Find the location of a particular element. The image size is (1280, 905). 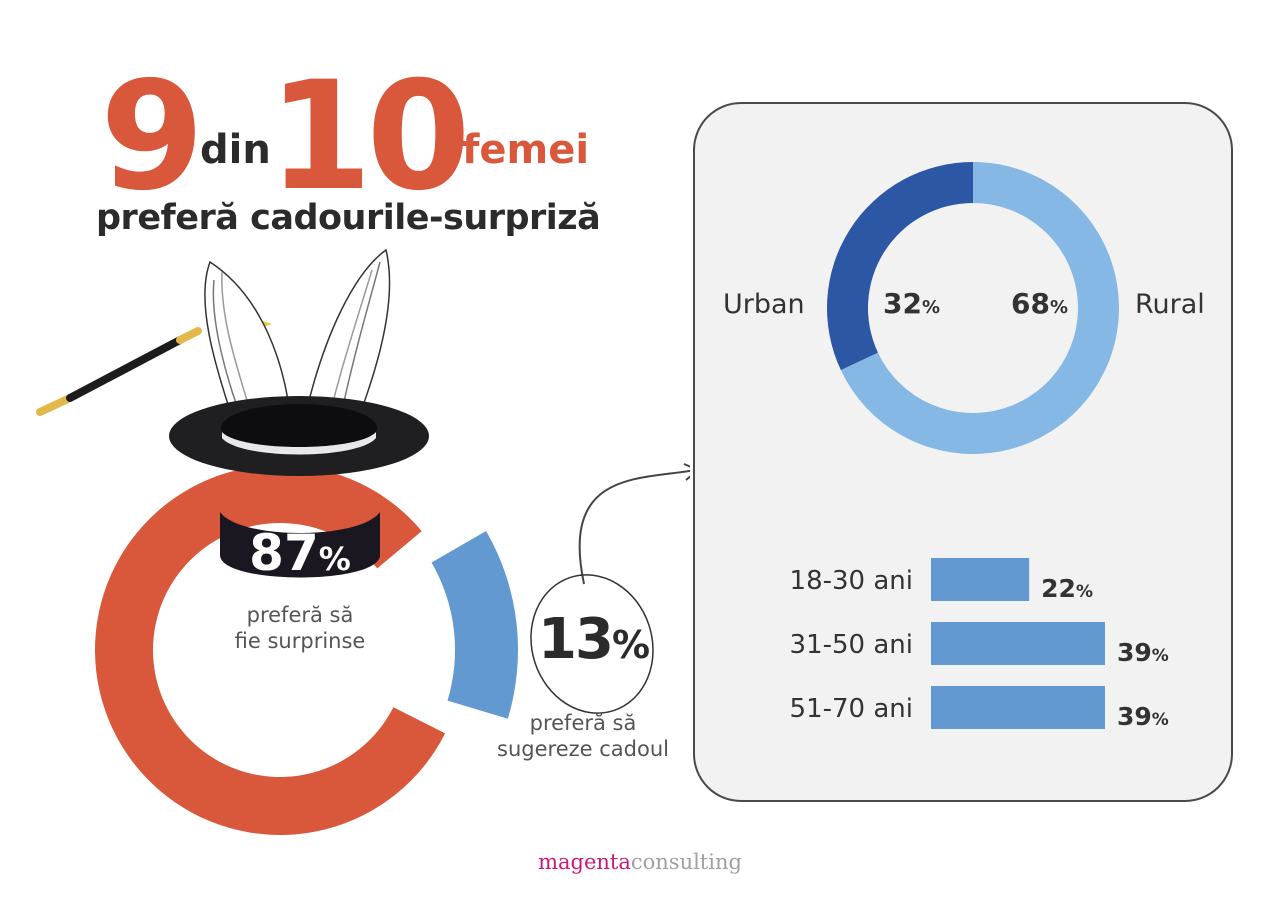

urban-rural-donut is located at coordinates (973, 308).